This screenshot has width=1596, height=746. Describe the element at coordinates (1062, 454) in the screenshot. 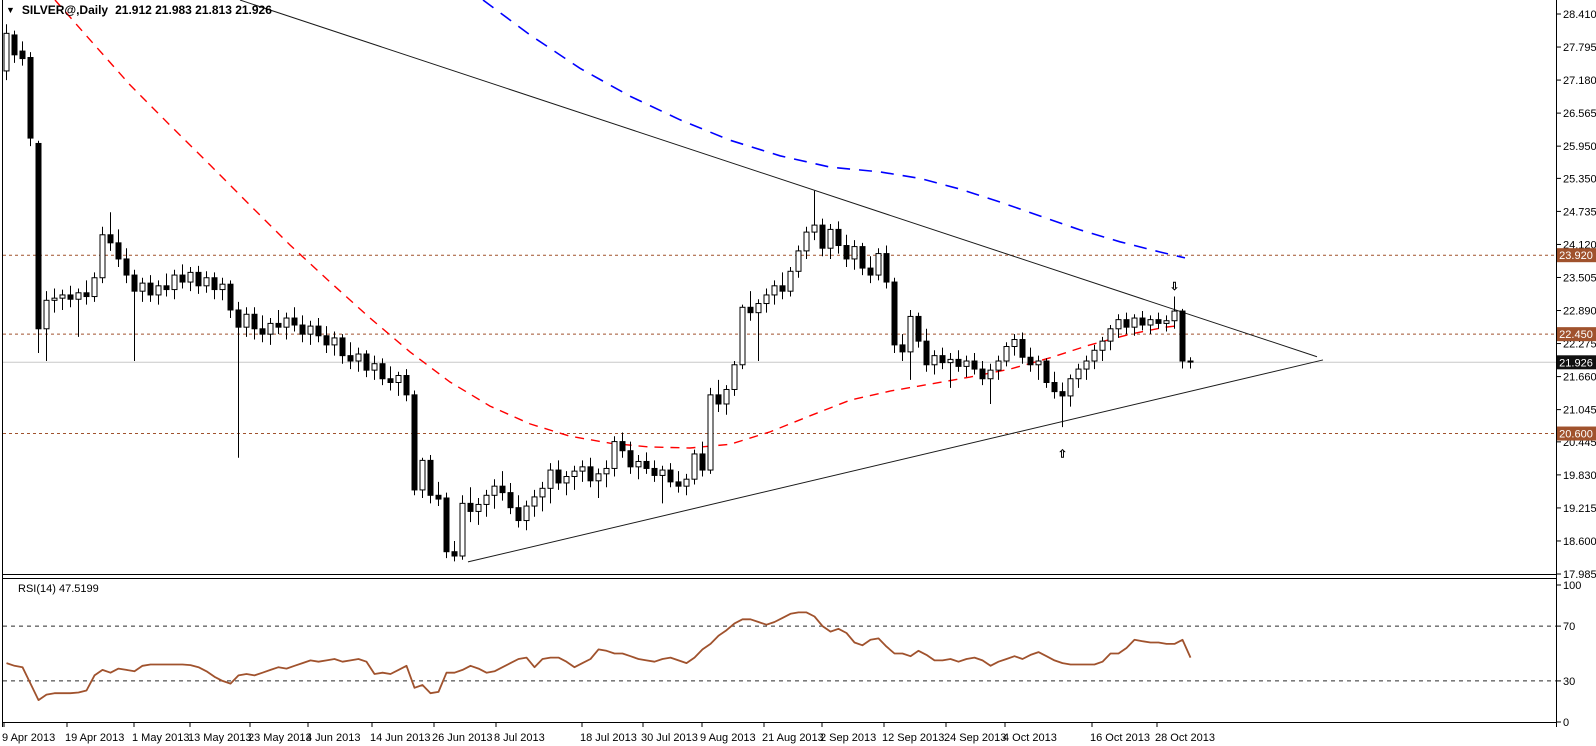

I see `up-arrow-icon: ⇧` at that location.